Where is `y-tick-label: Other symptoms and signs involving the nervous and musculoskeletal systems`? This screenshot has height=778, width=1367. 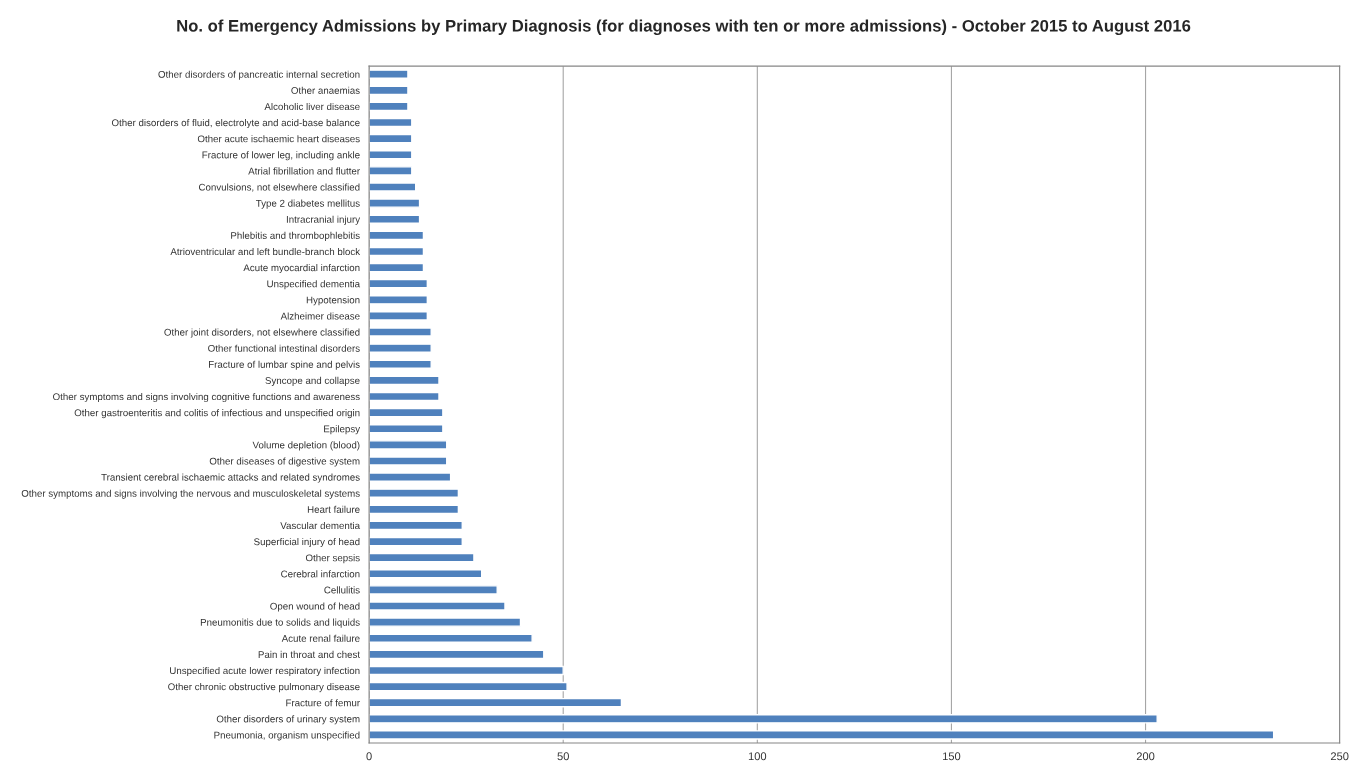 y-tick-label: Other symptoms and signs involving the nervous and musculoskeletal systems is located at coordinates (190, 494).